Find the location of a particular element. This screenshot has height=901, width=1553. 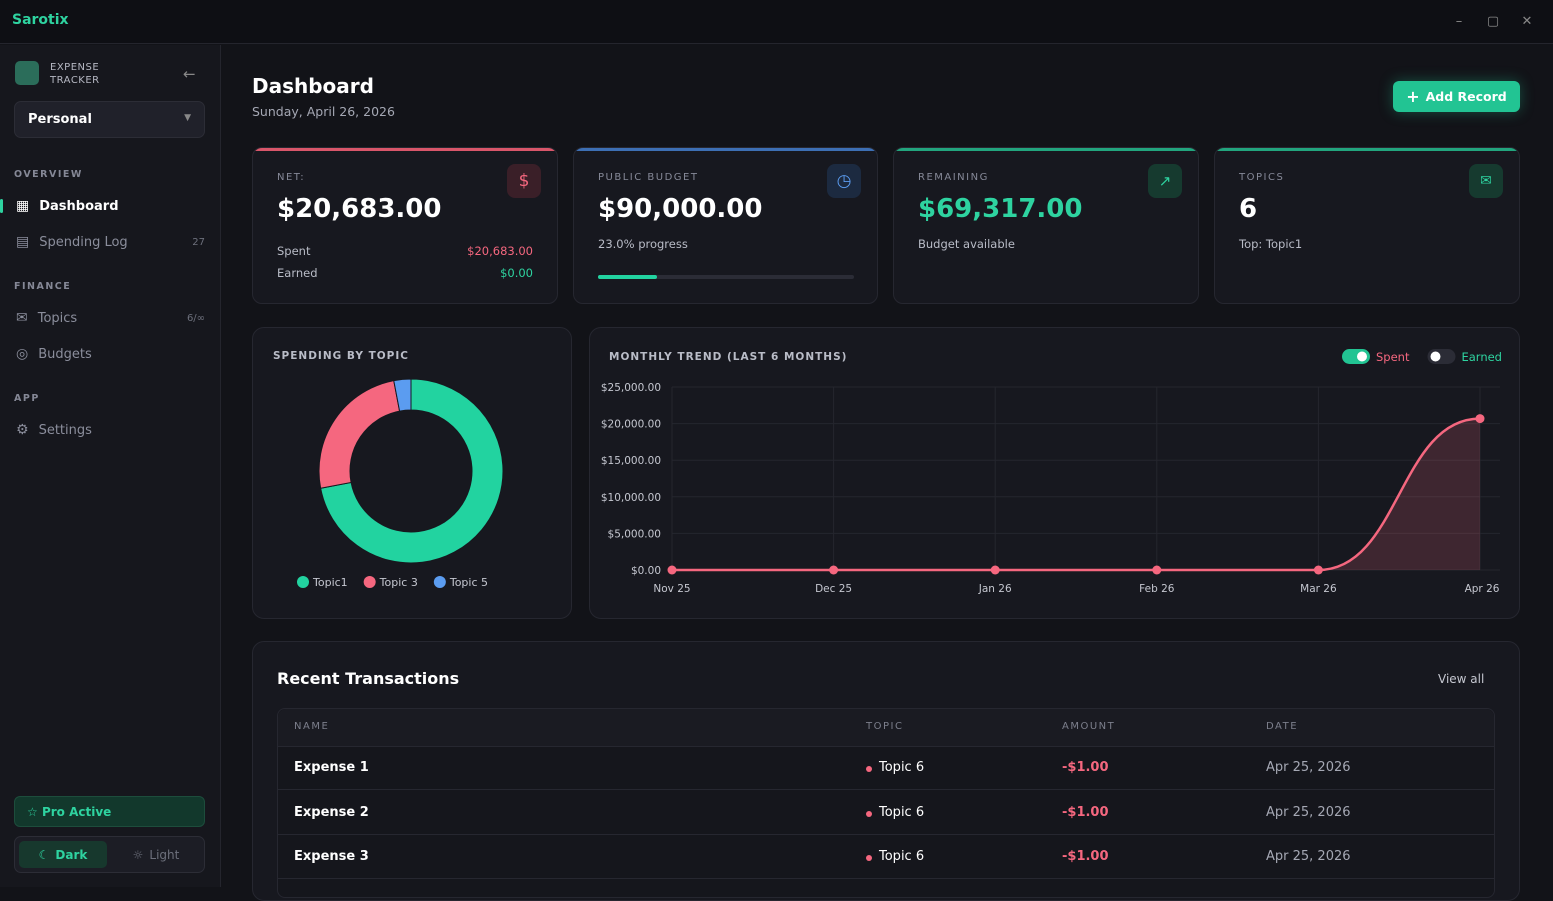

card-label: REMAINING is located at coordinates (953, 177).